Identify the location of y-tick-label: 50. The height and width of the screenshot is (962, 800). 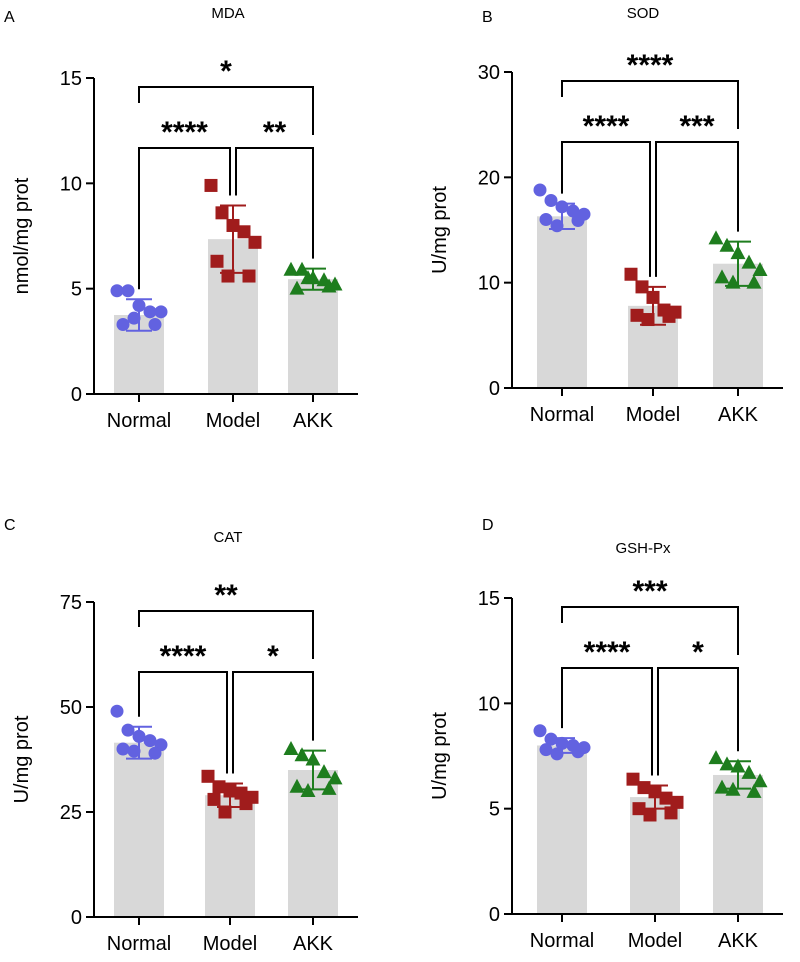
(71, 708).